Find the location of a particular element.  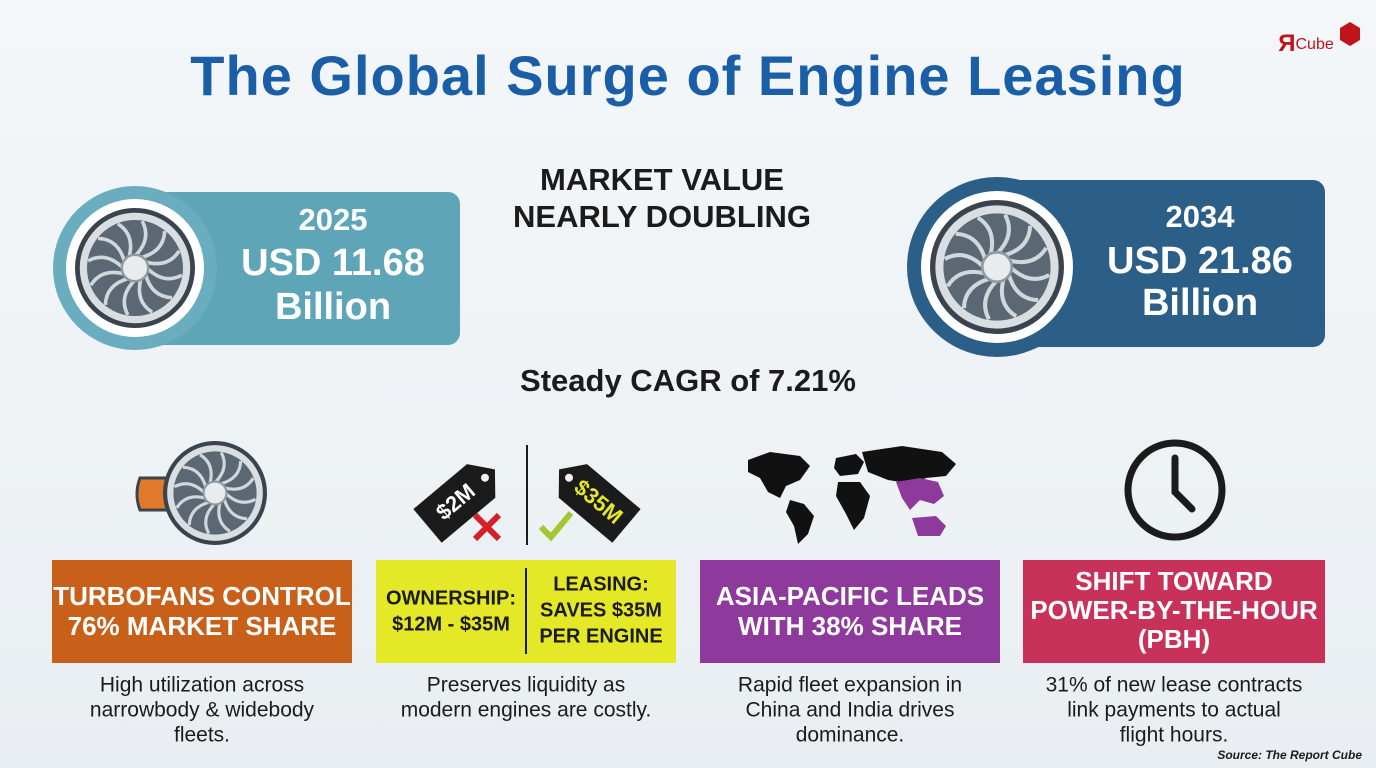

panel-heading: SHIFT TOWARD is located at coordinates (1173, 581).